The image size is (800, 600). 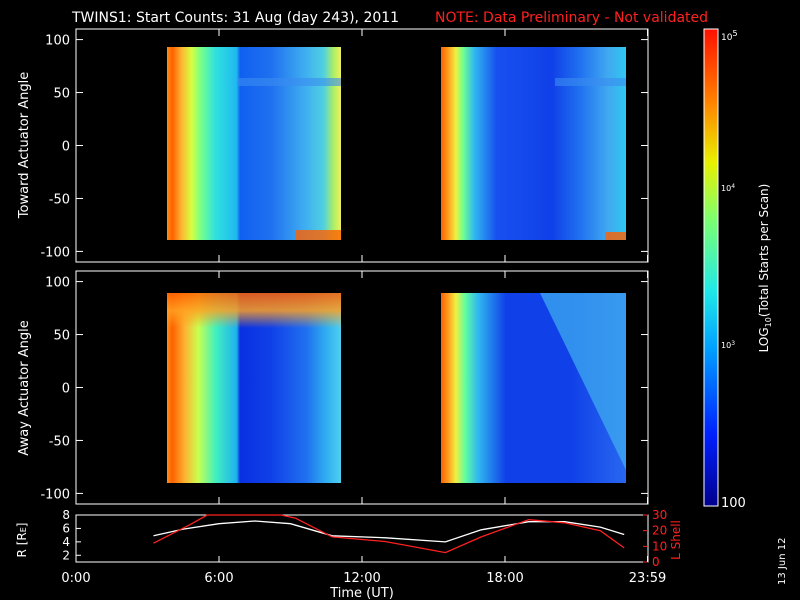 What do you see at coordinates (61, 336) in the screenshot?
I see `ytick-label-away-1: 50` at bounding box center [61, 336].